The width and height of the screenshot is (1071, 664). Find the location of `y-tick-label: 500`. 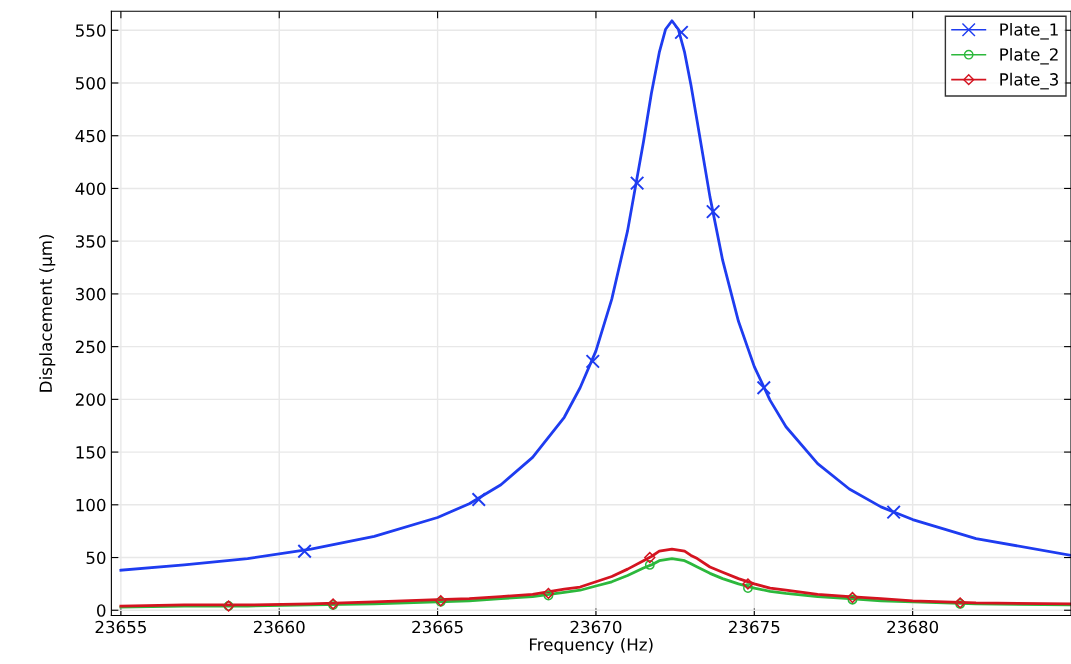

y-tick-label: 500 is located at coordinates (91, 83).